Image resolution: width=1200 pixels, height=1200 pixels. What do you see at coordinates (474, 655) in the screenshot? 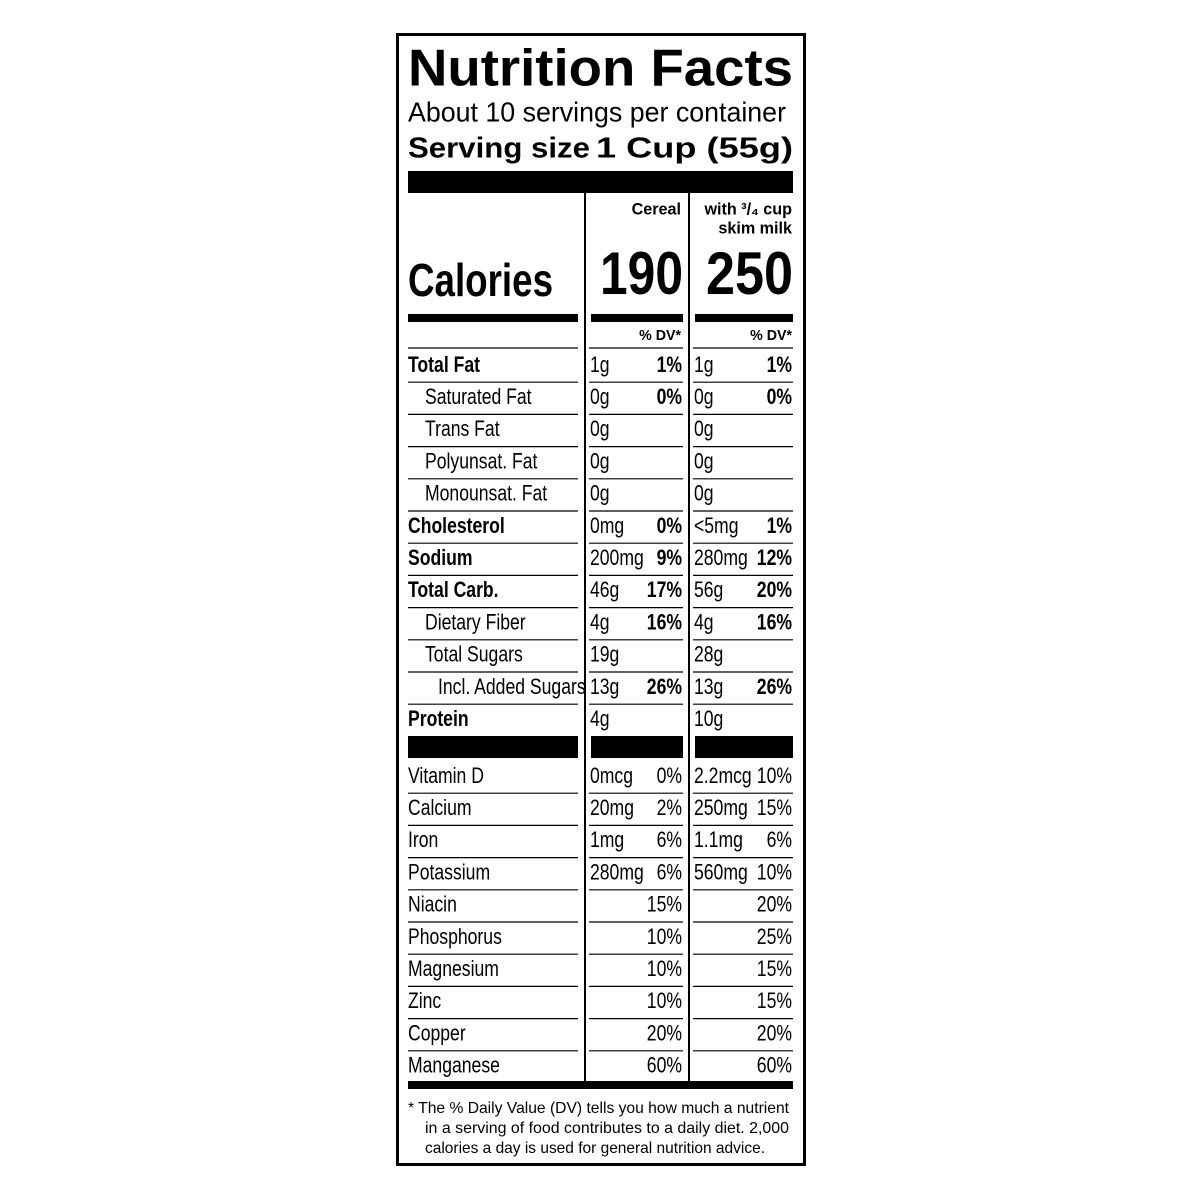
I see `nutrient-name: Total Sugars` at bounding box center [474, 655].